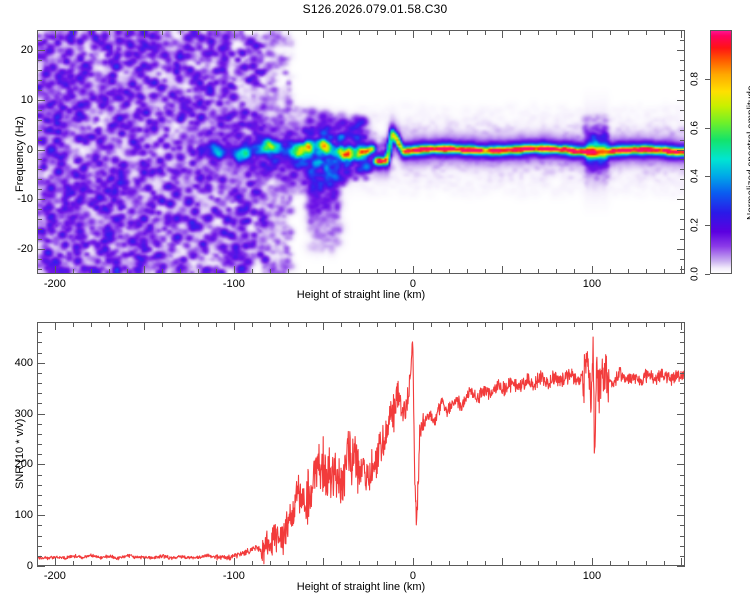 Image resolution: width=750 pixels, height=600 pixels. What do you see at coordinates (375, 9) in the screenshot?
I see `figure-title: S126.2026.079.01.58.C30` at bounding box center [375, 9].